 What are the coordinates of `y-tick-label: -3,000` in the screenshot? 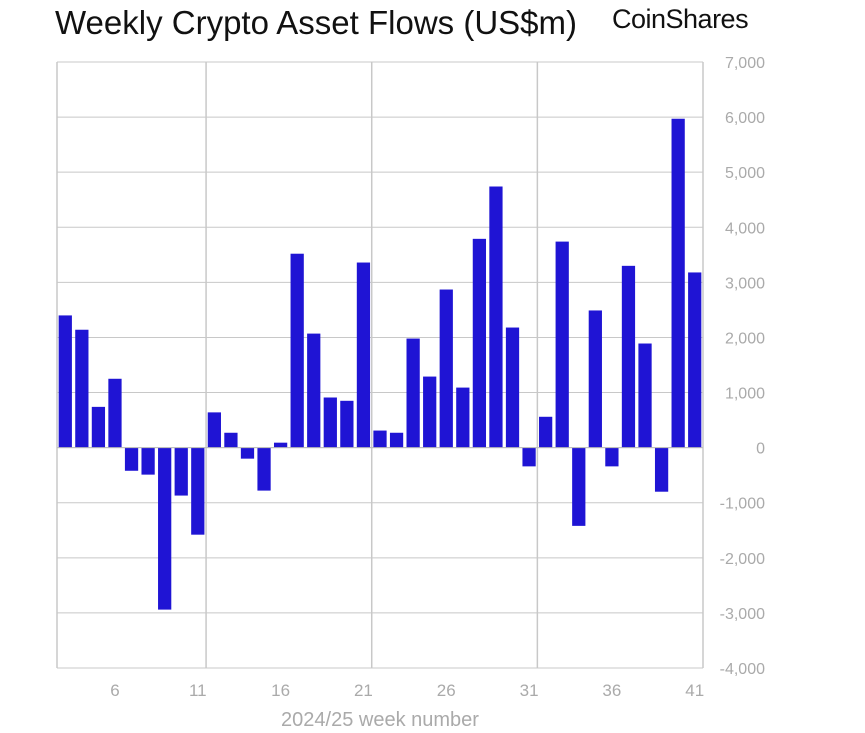 It's located at (742, 614).